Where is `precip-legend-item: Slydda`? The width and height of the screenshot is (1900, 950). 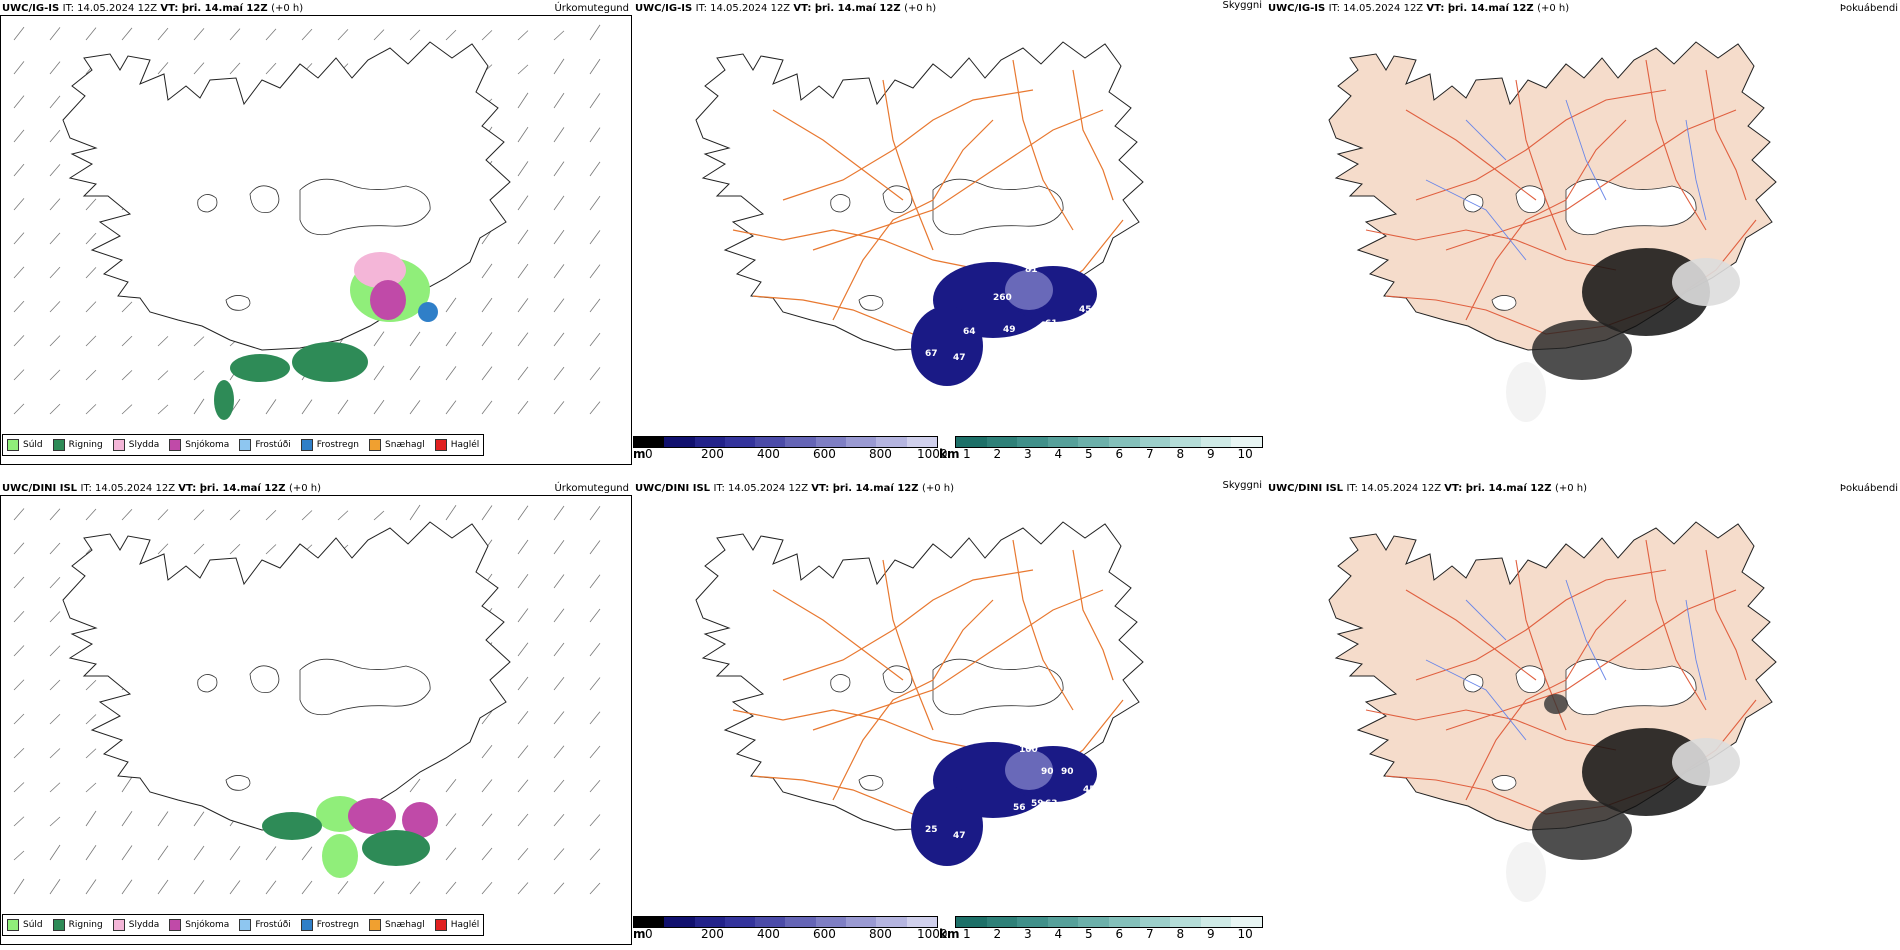
precip-legend-item: Slydda is located at coordinates (135, 445).